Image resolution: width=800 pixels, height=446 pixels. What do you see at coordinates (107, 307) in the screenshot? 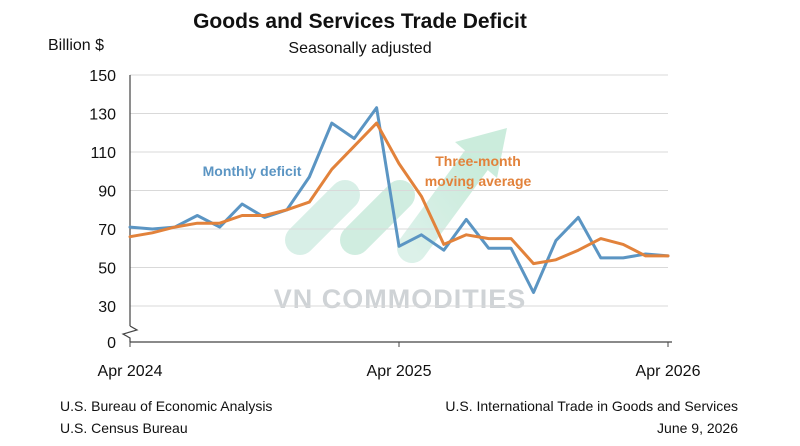
I see `y-tick-label: 30` at bounding box center [107, 307].